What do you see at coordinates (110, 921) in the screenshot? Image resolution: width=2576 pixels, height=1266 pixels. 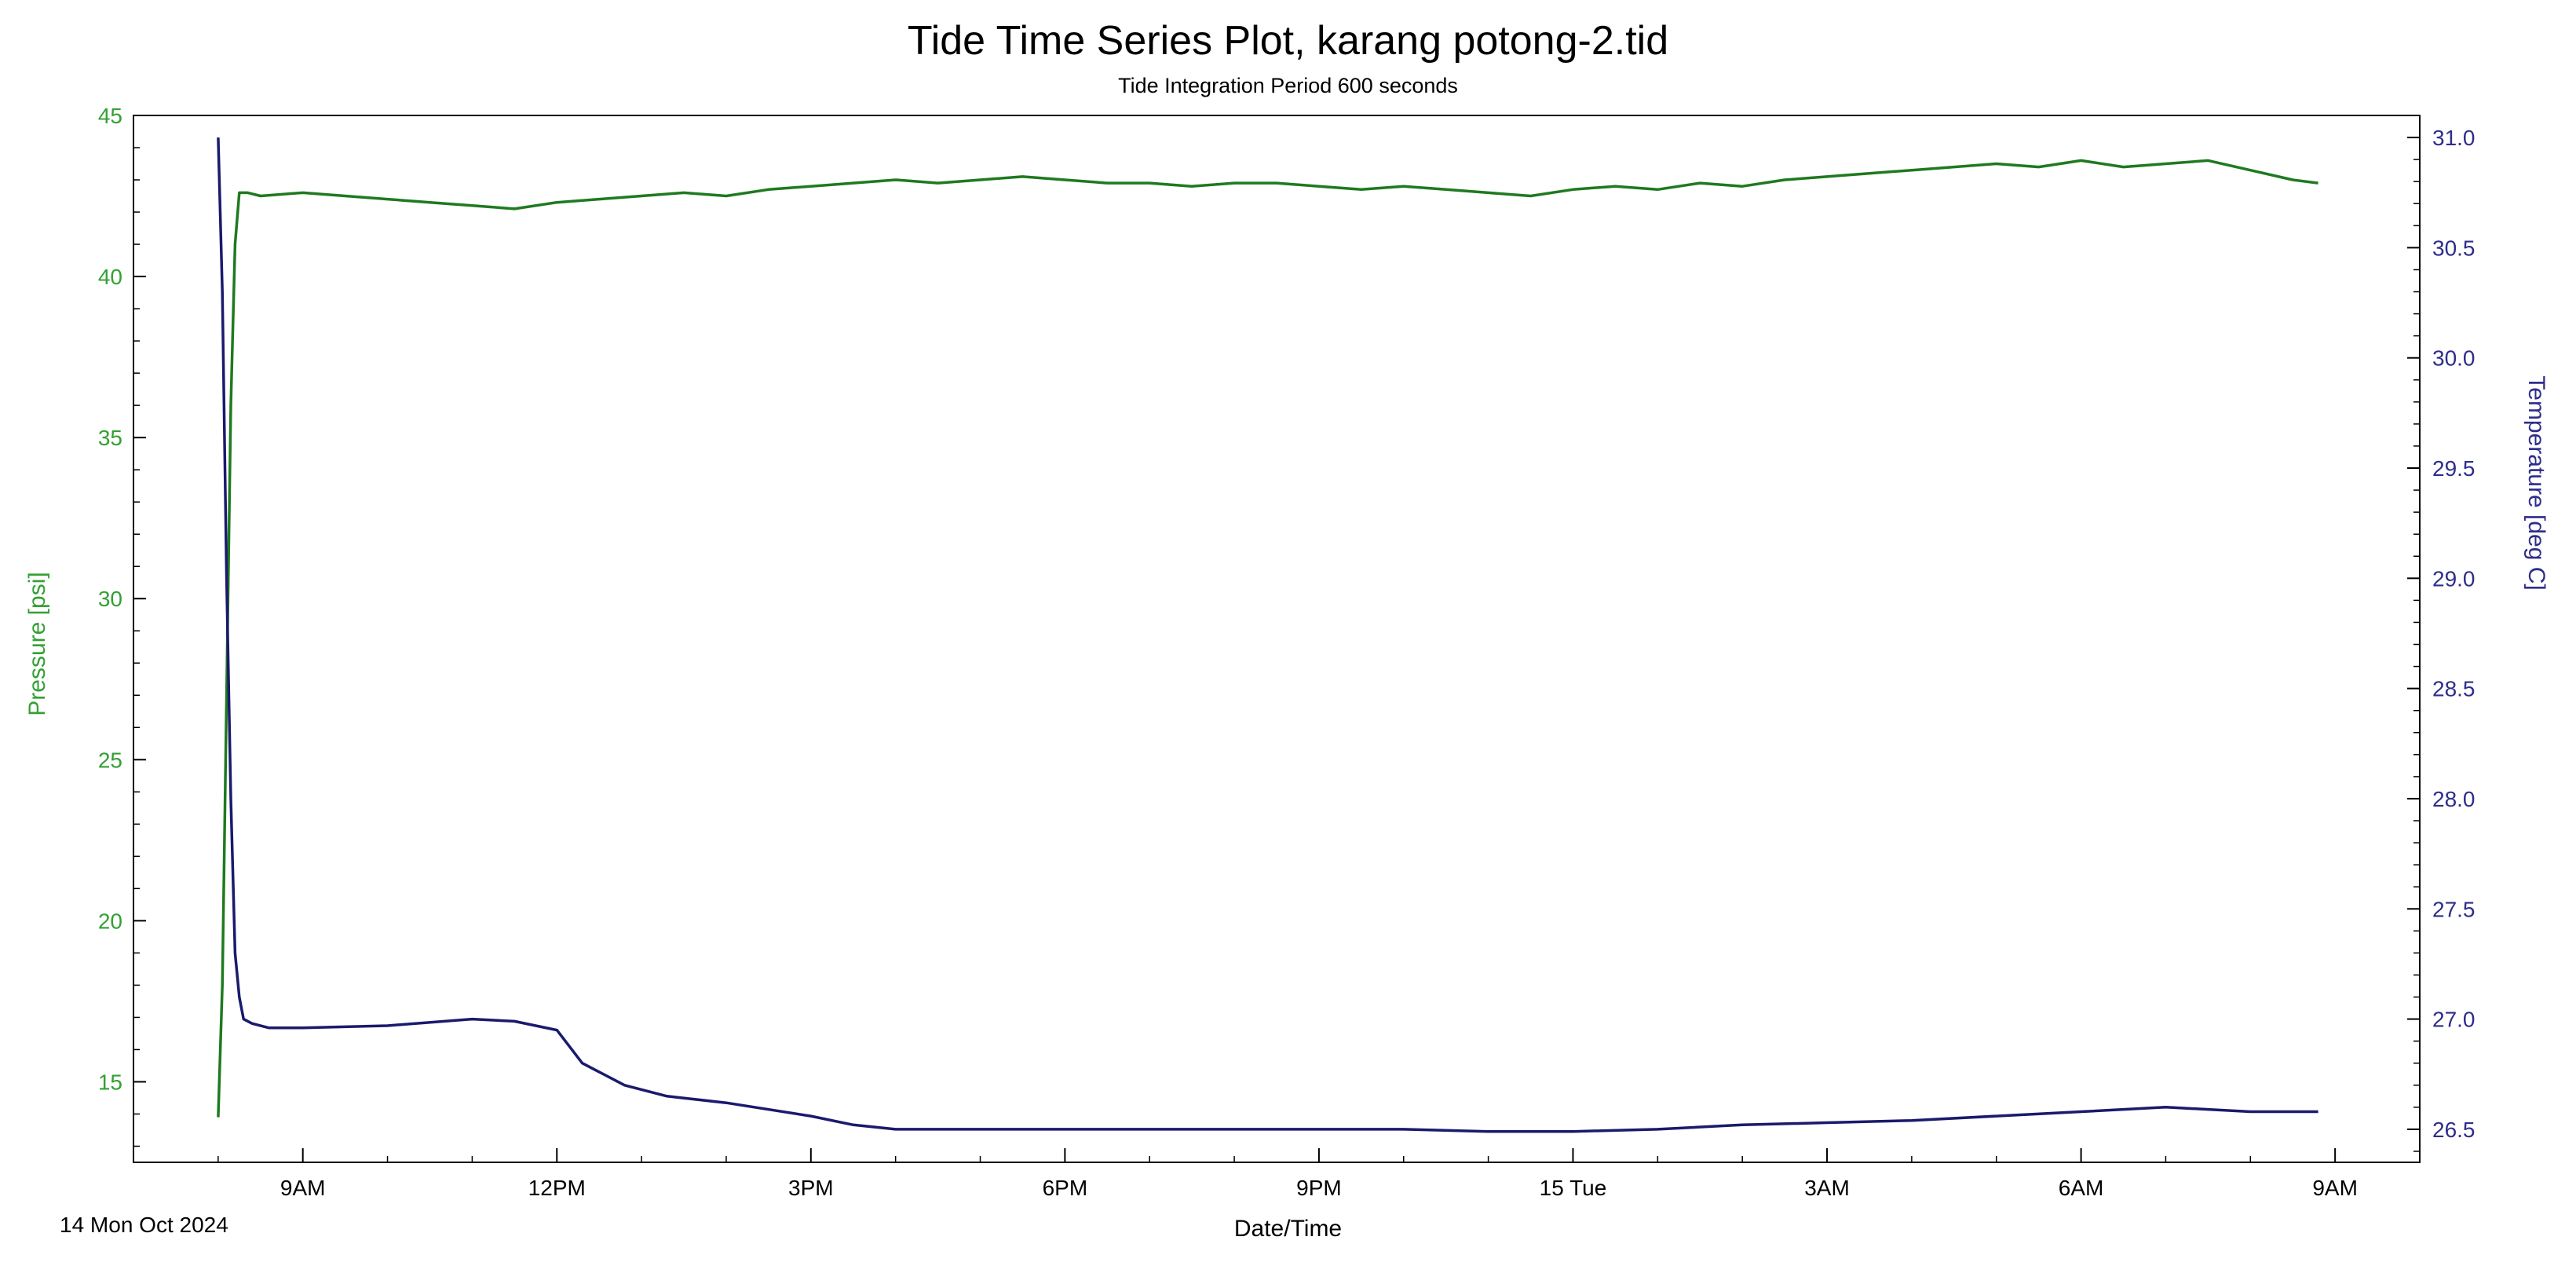 I see `y-left-tick-label: 20` at bounding box center [110, 921].